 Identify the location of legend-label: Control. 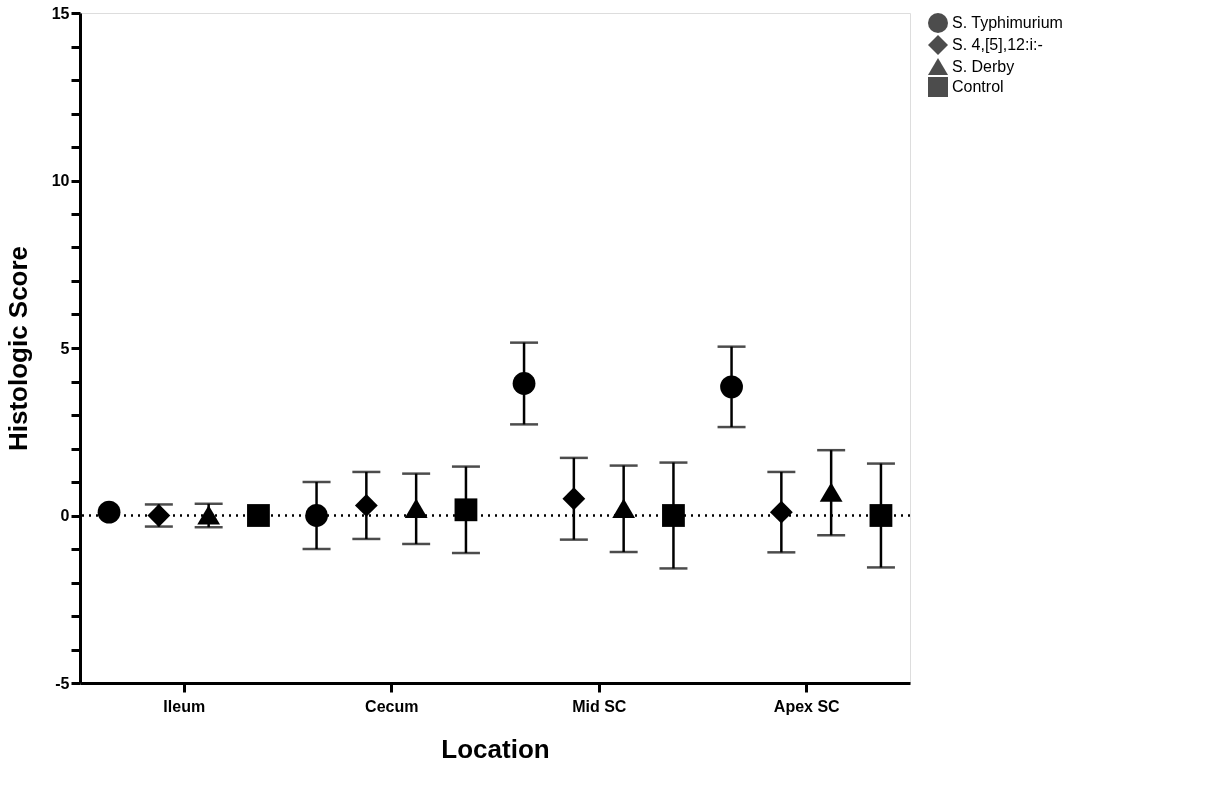
(978, 86).